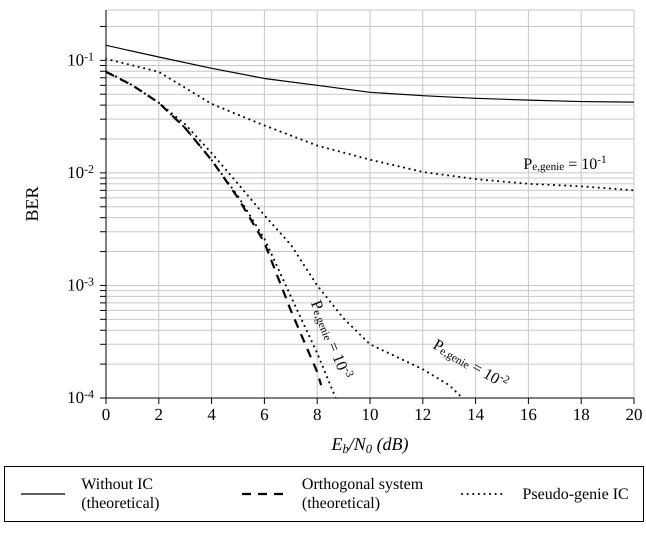  What do you see at coordinates (80, 284) in the screenshot?
I see `y-tick-label: 10$^{-3}$` at bounding box center [80, 284].